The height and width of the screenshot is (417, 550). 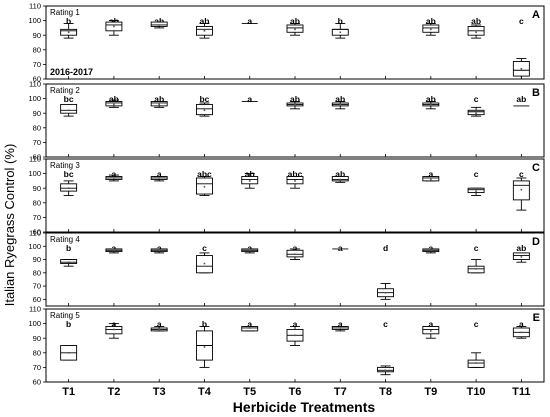 What do you see at coordinates (204, 174) in the screenshot?
I see `significance-letter: abc` at bounding box center [204, 174].